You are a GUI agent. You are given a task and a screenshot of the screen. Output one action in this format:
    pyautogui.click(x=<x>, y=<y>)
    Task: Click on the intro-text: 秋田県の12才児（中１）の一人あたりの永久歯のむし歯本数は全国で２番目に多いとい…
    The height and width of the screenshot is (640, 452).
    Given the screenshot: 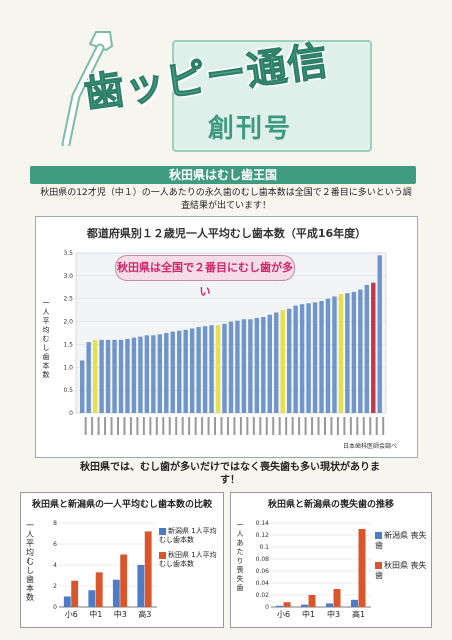 What is the action you would take?
    pyautogui.click(x=226, y=199)
    